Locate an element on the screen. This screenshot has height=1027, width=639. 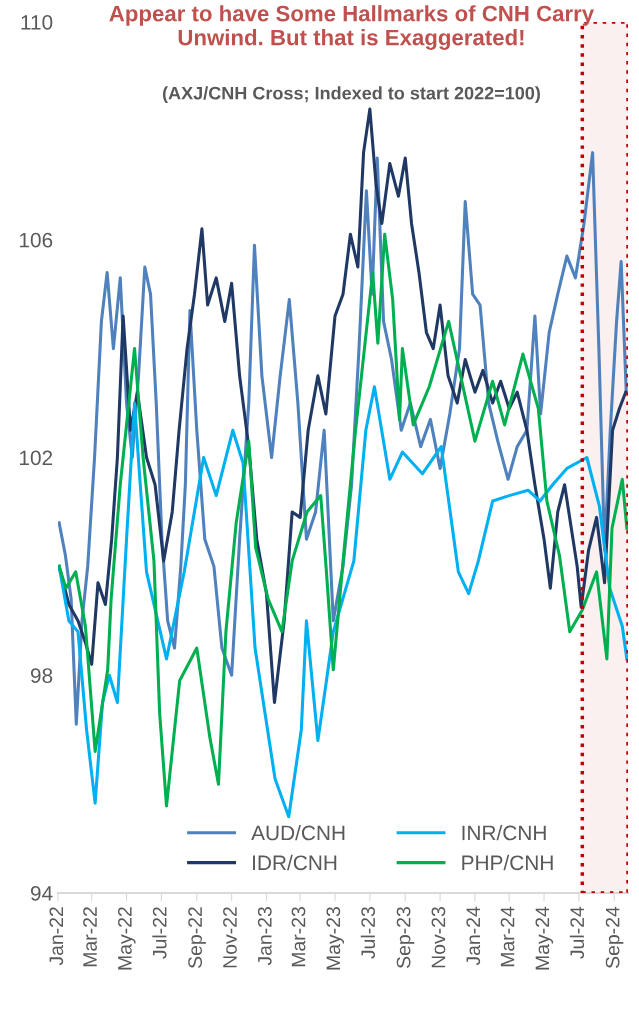
chart-title: Appear to have Some Hallmarks of CNH Carry Unwind. But that is Exaggerated! is located at coordinates (352, 27).